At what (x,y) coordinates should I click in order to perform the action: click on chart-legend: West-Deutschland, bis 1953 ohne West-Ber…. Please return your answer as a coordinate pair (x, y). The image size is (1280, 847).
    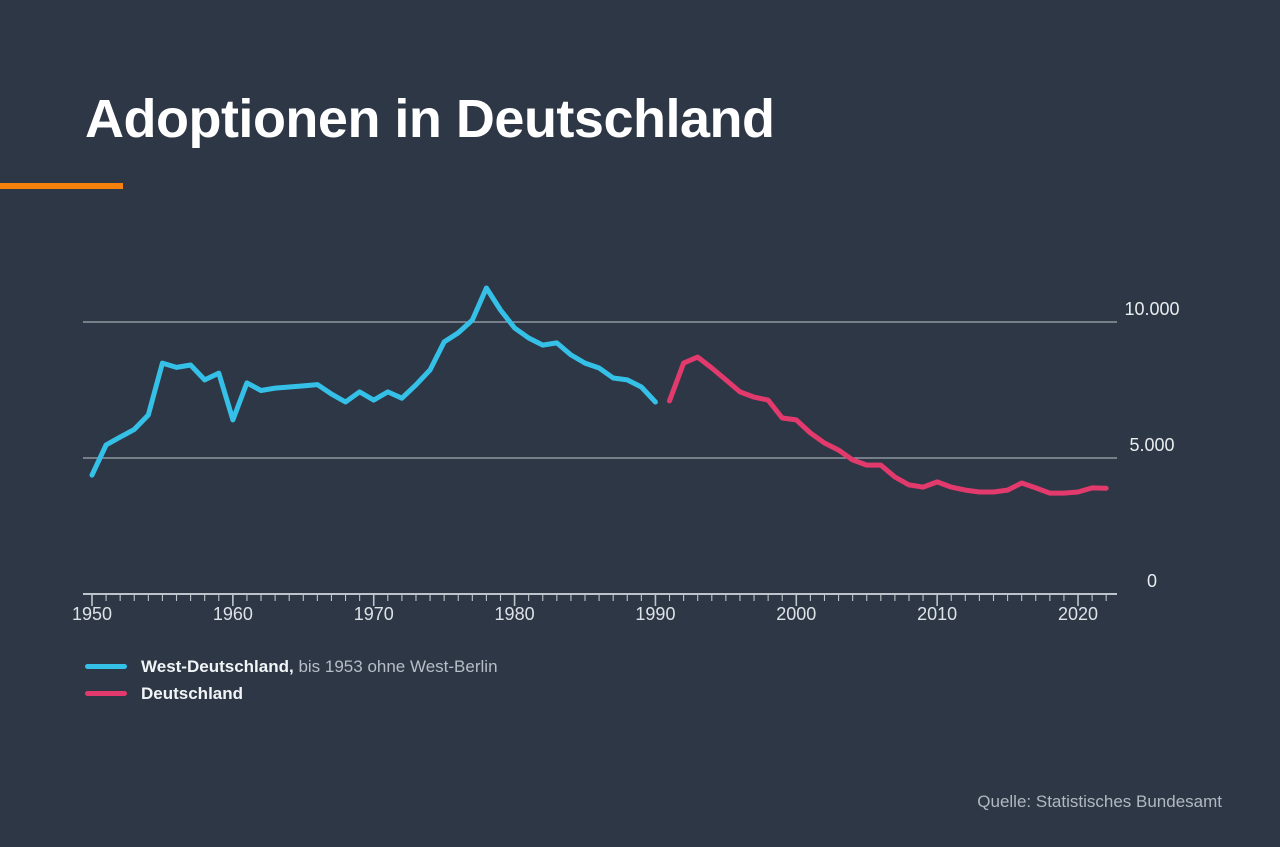
    Looking at the image, I should click on (291, 680).